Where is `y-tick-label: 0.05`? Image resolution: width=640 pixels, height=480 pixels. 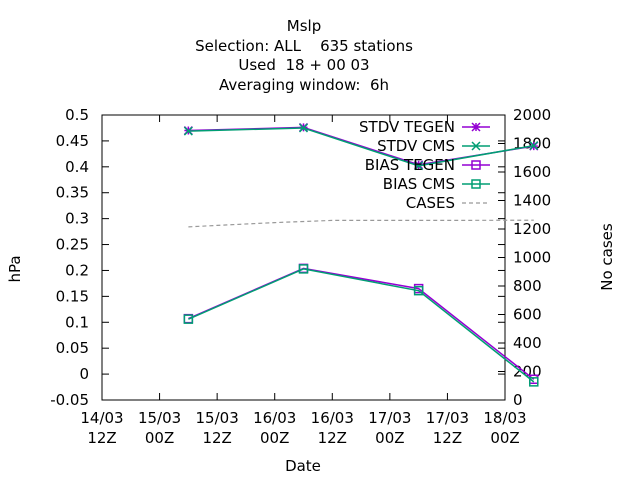
y-tick-label: 0.05 is located at coordinates (72, 348).